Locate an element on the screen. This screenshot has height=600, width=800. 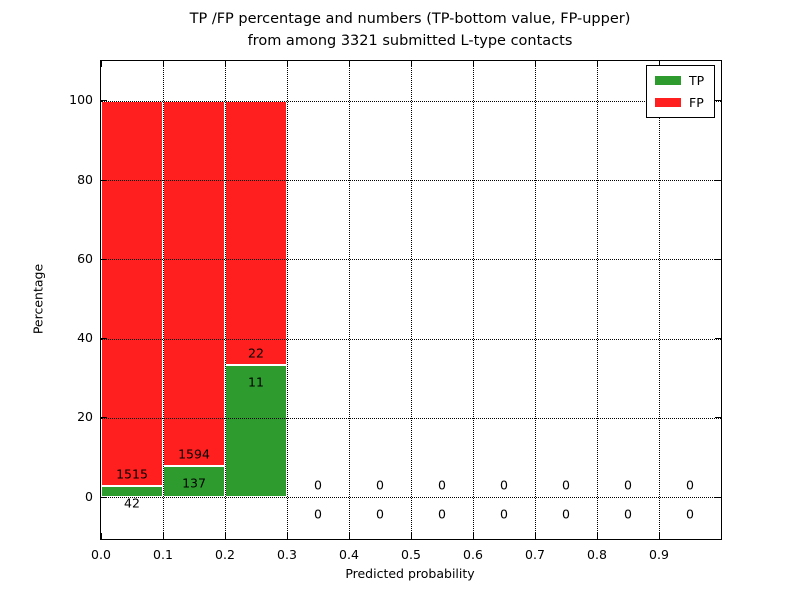
fp-color-swatch is located at coordinates (668, 102).